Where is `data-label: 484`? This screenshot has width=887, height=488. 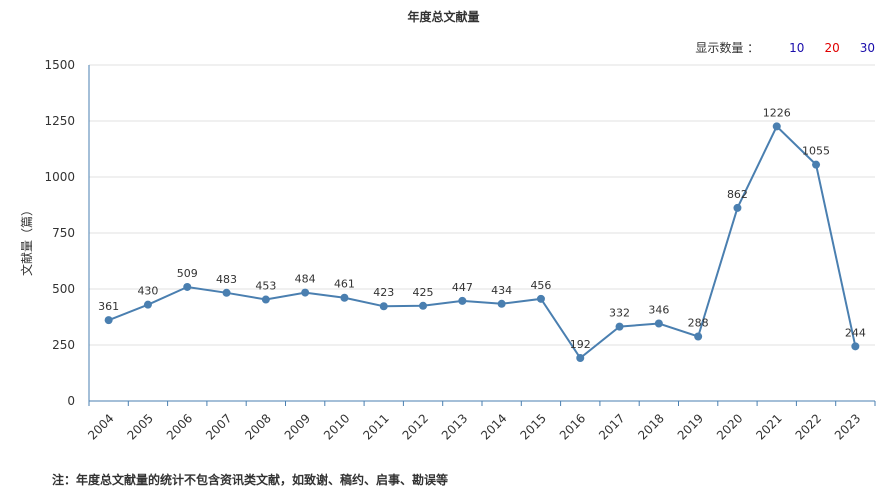 data-label: 484 is located at coordinates (305, 279).